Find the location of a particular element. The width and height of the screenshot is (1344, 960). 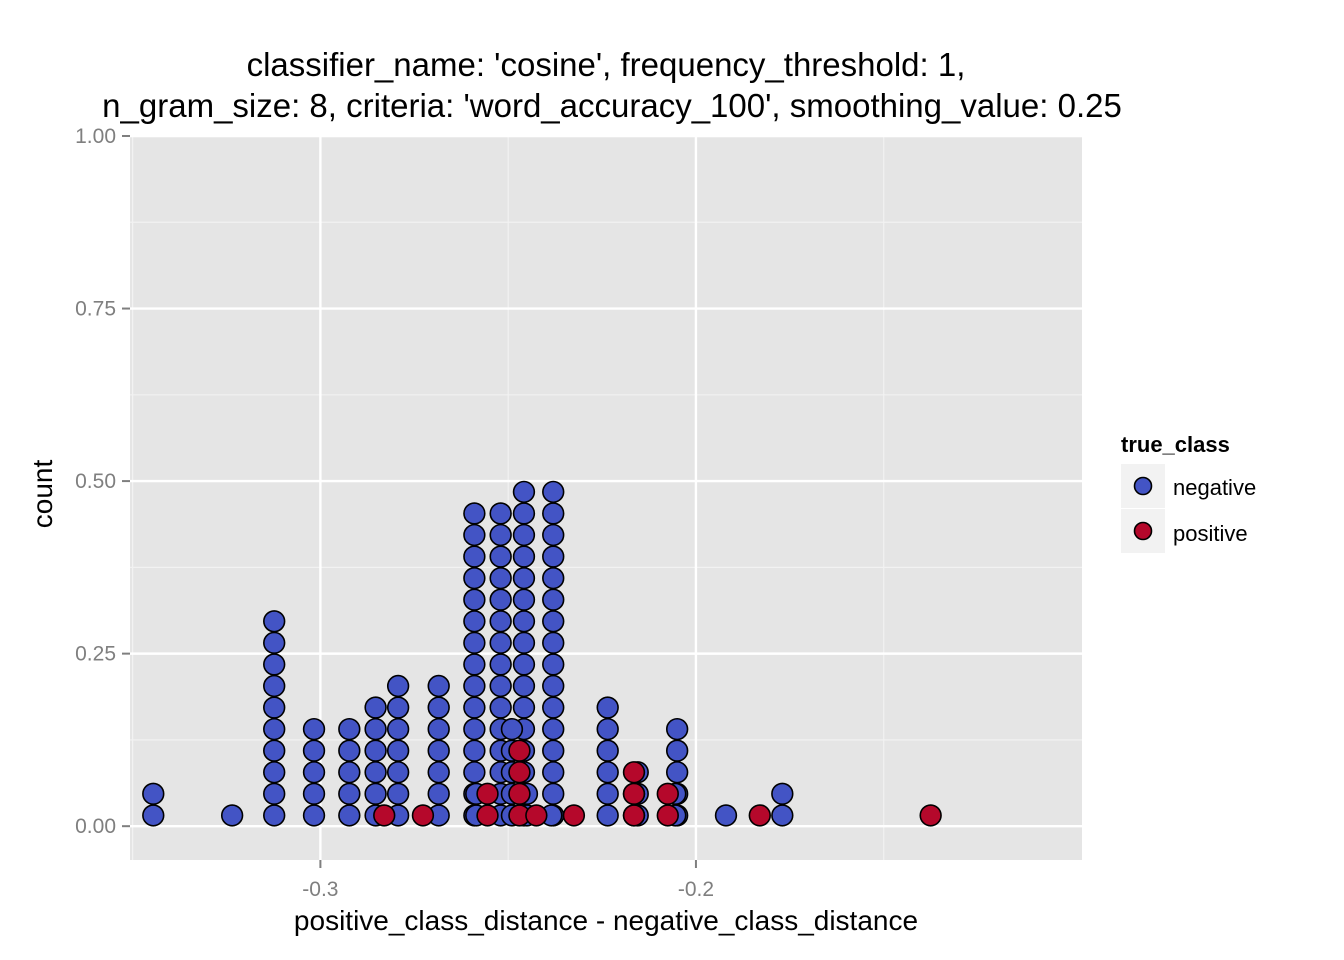

y-tick-label: 0.25 is located at coordinates (95, 654).